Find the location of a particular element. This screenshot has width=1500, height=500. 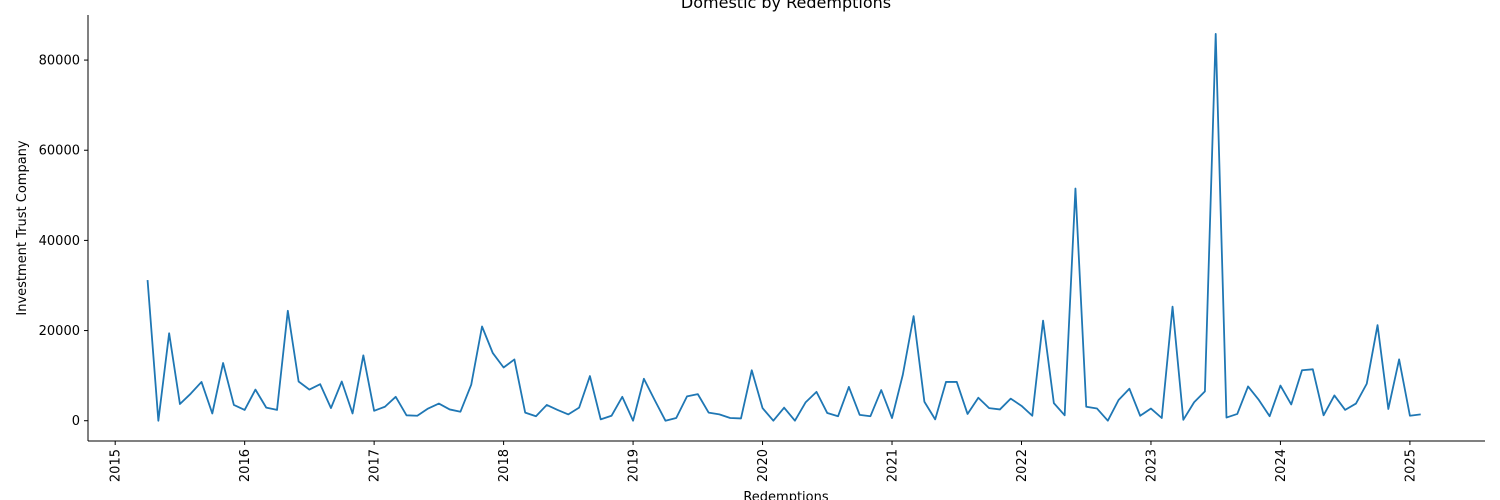

x-tick-label: 2017 is located at coordinates (375, 465).